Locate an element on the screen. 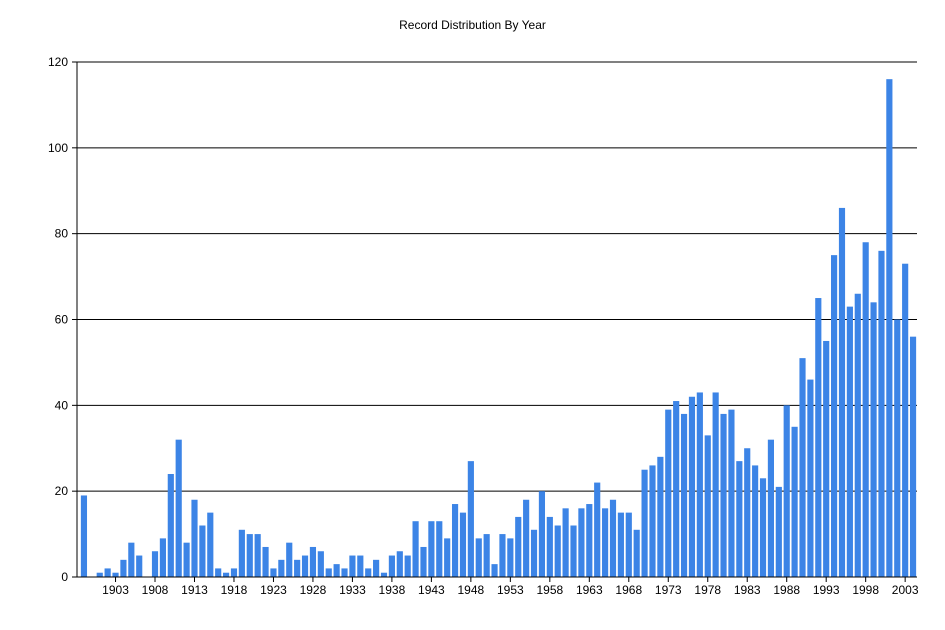 This screenshot has width=945, height=630. bar-1956 is located at coordinates (534, 553).